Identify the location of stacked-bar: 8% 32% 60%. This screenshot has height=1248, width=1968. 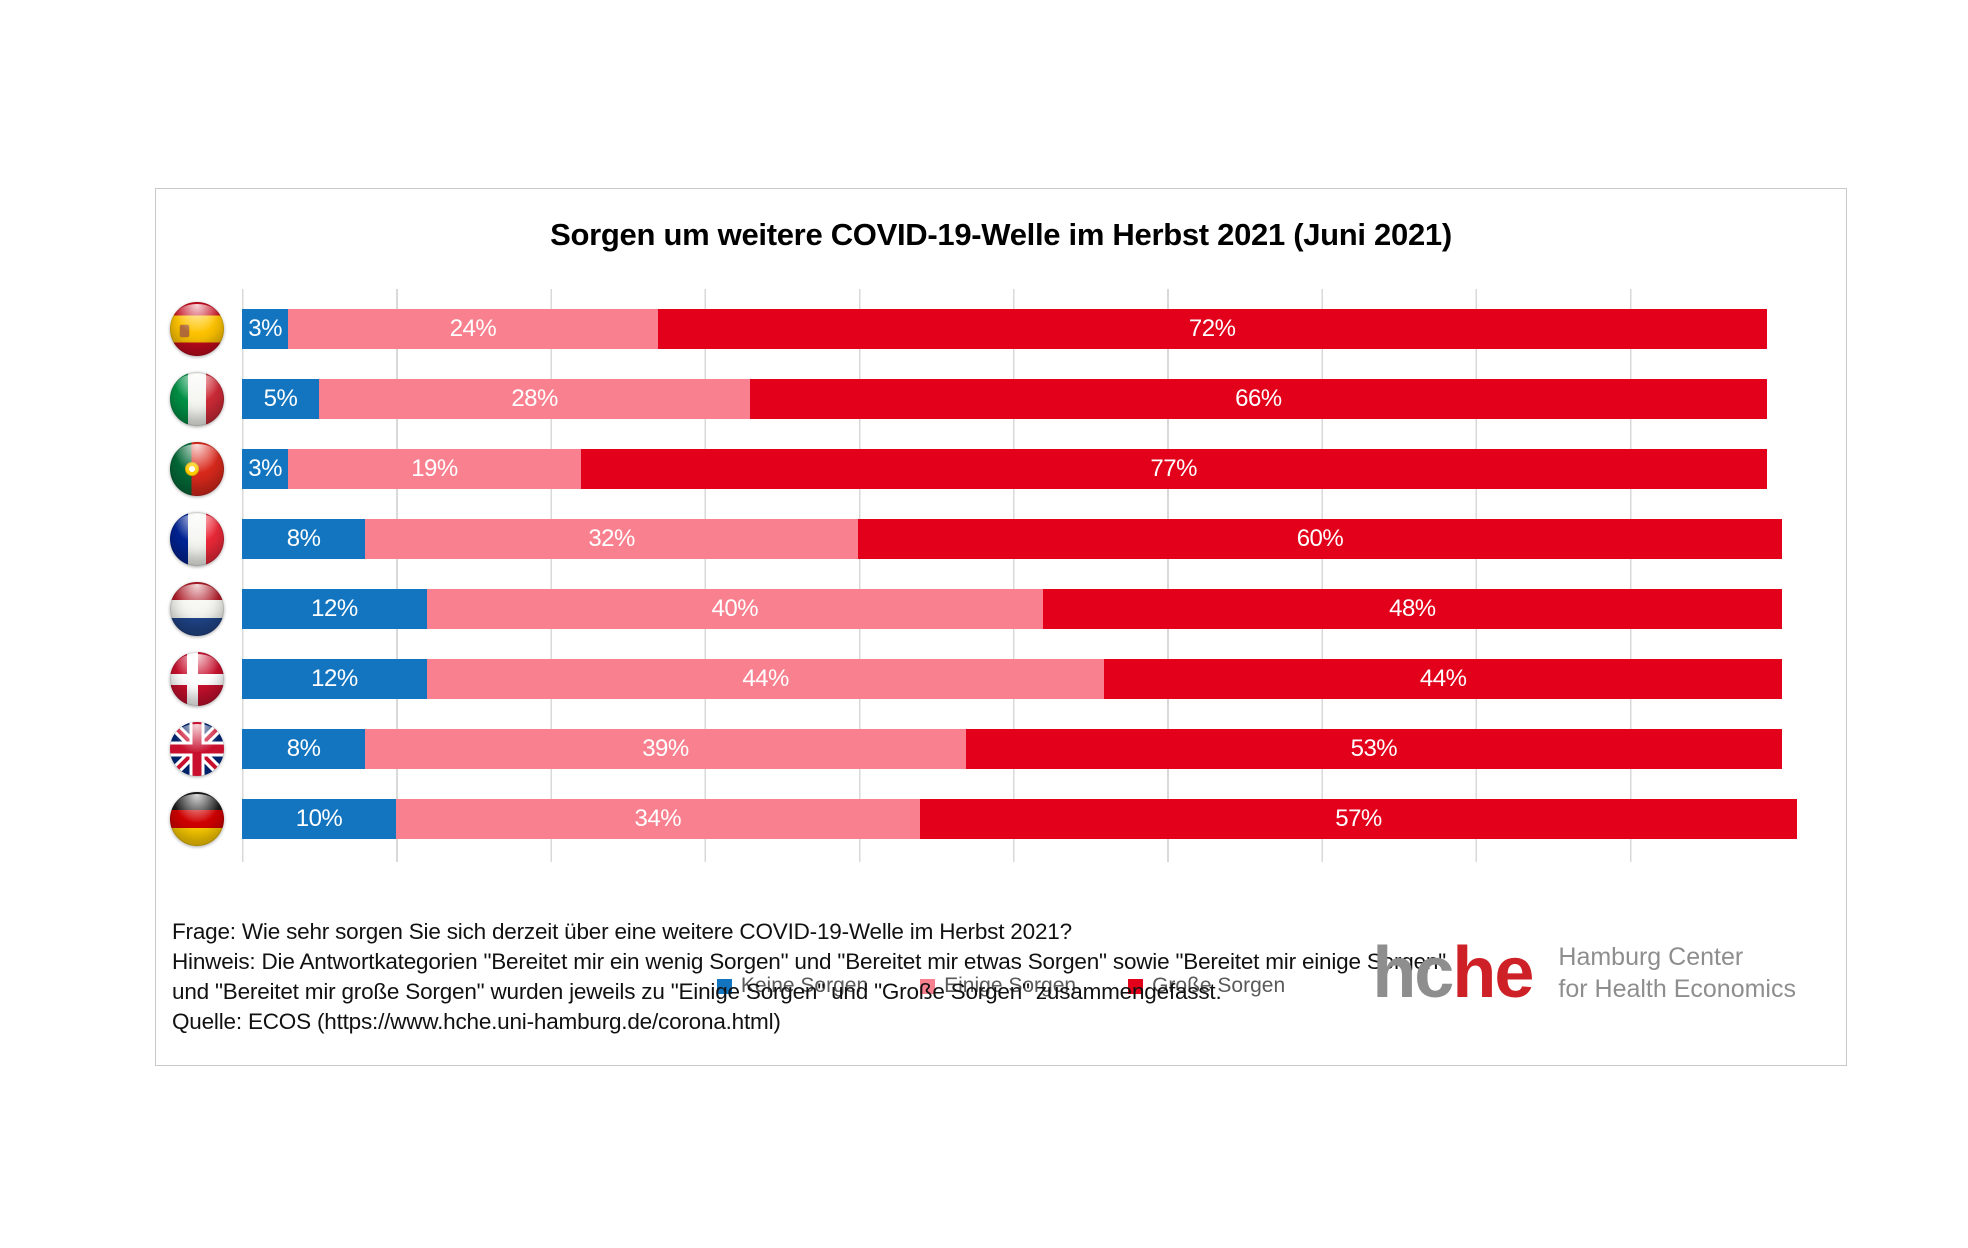
(1012, 539).